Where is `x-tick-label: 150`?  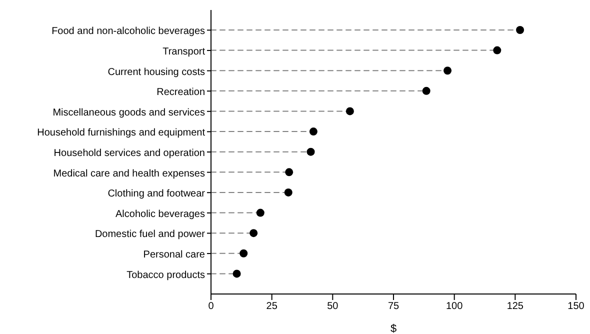 x-tick-label: 150 is located at coordinates (576, 306).